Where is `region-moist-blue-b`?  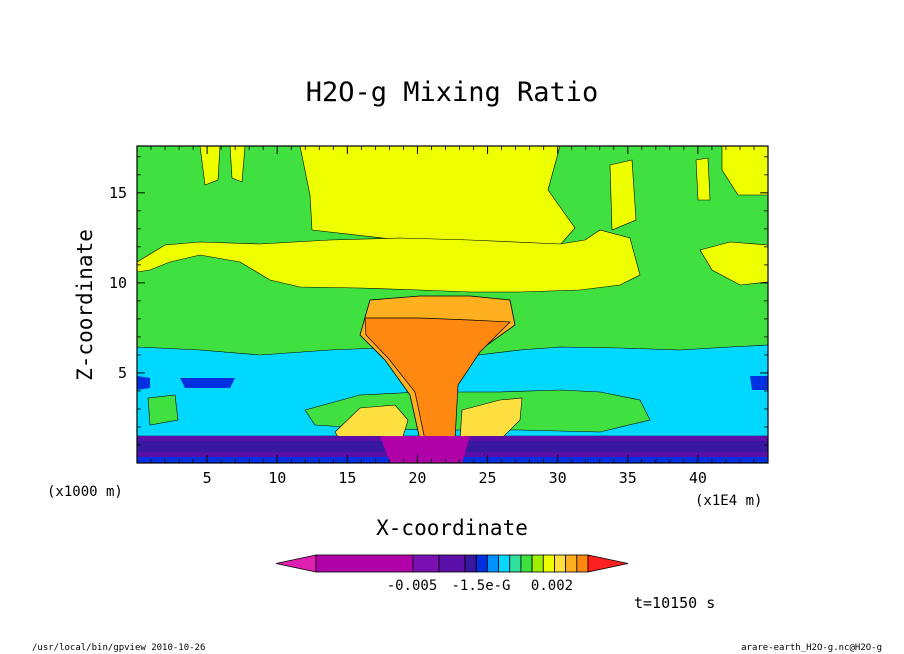
region-moist-blue-b is located at coordinates (759, 383).